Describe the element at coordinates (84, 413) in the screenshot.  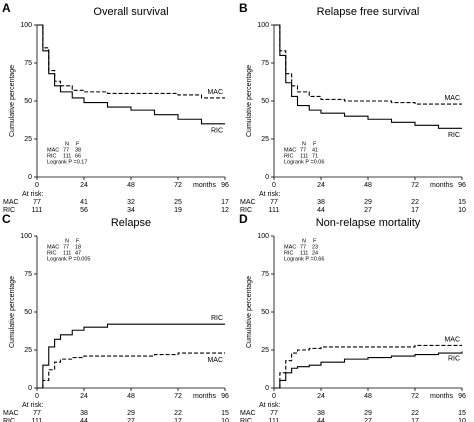
I see `at-risk-value: 38` at that location.